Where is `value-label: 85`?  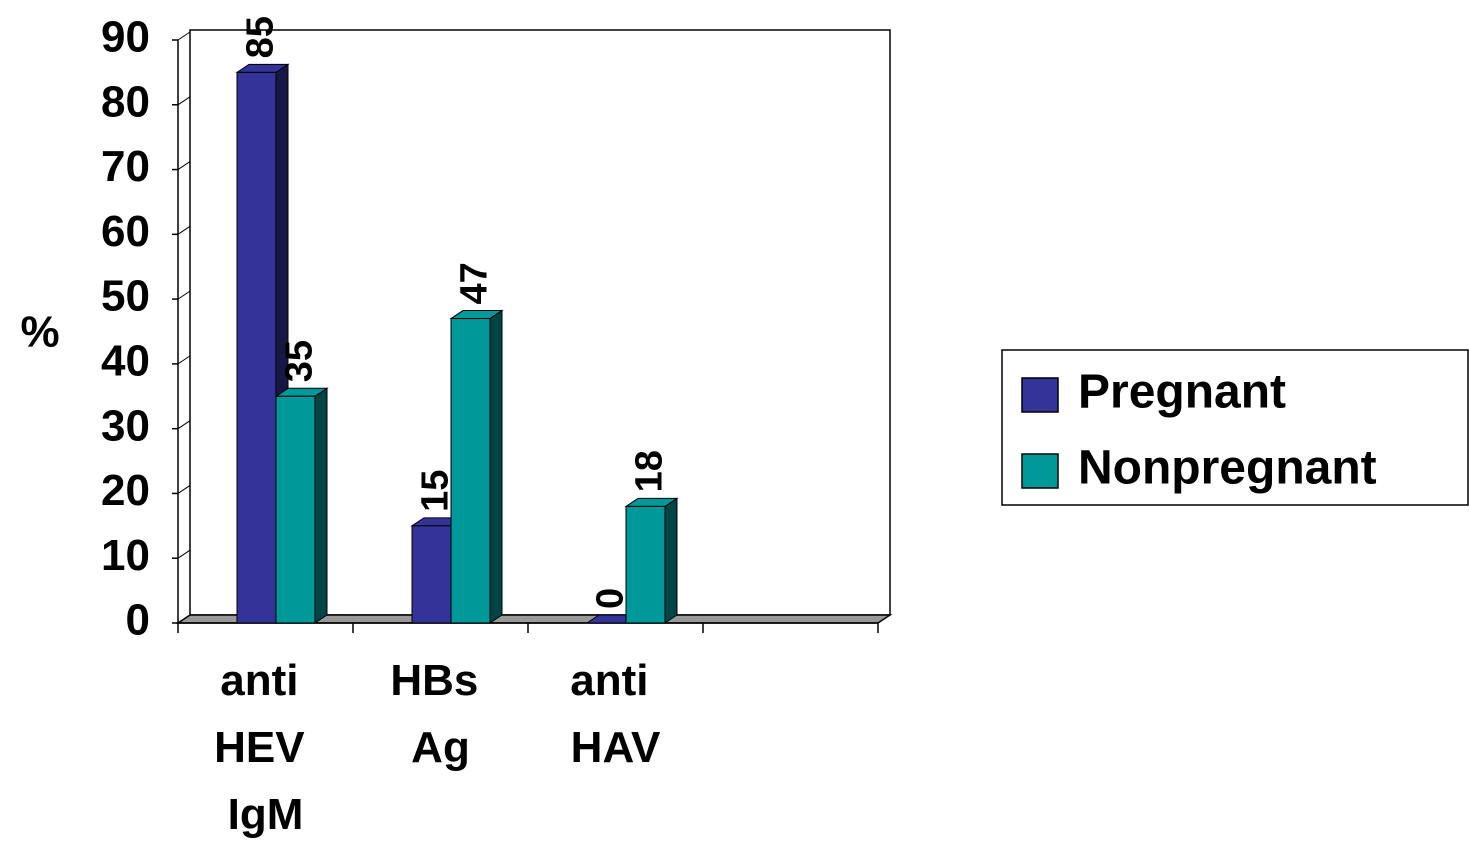 value-label: 85 is located at coordinates (261, 37).